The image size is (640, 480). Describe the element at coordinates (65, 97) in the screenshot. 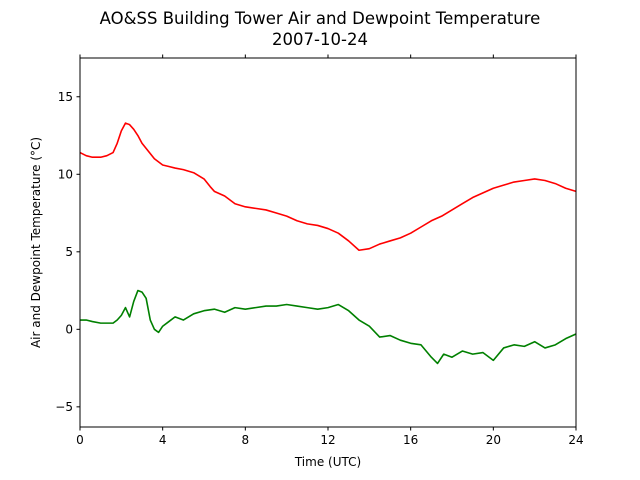

I see `y-tick-label: 15` at that location.